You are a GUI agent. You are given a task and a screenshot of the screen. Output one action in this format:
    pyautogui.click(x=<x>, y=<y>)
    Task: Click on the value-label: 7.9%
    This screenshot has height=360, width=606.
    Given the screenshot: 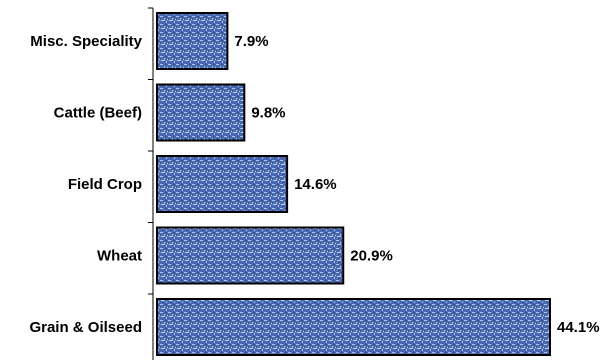 What is the action you would take?
    pyautogui.click(x=251, y=41)
    